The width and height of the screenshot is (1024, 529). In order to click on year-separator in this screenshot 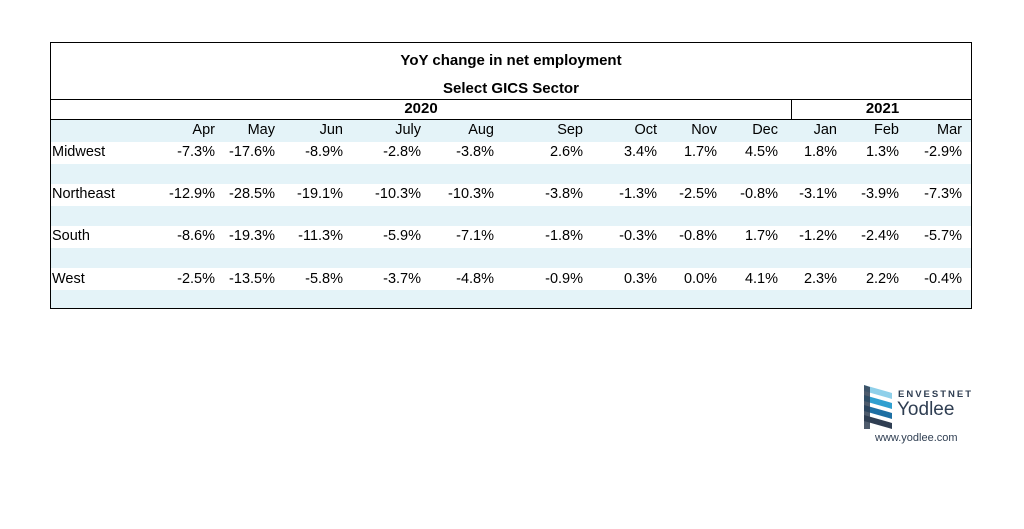, I will do `click(791, 109)`.